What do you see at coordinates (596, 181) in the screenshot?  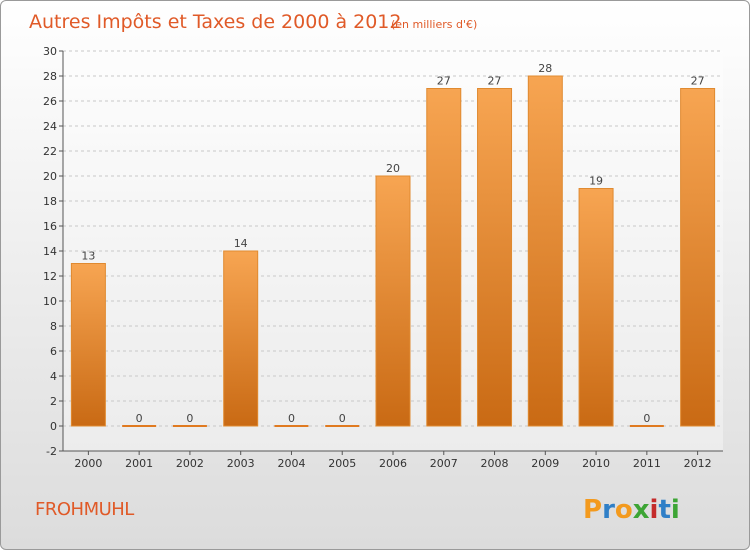 I see `data-label: 19` at bounding box center [596, 181].